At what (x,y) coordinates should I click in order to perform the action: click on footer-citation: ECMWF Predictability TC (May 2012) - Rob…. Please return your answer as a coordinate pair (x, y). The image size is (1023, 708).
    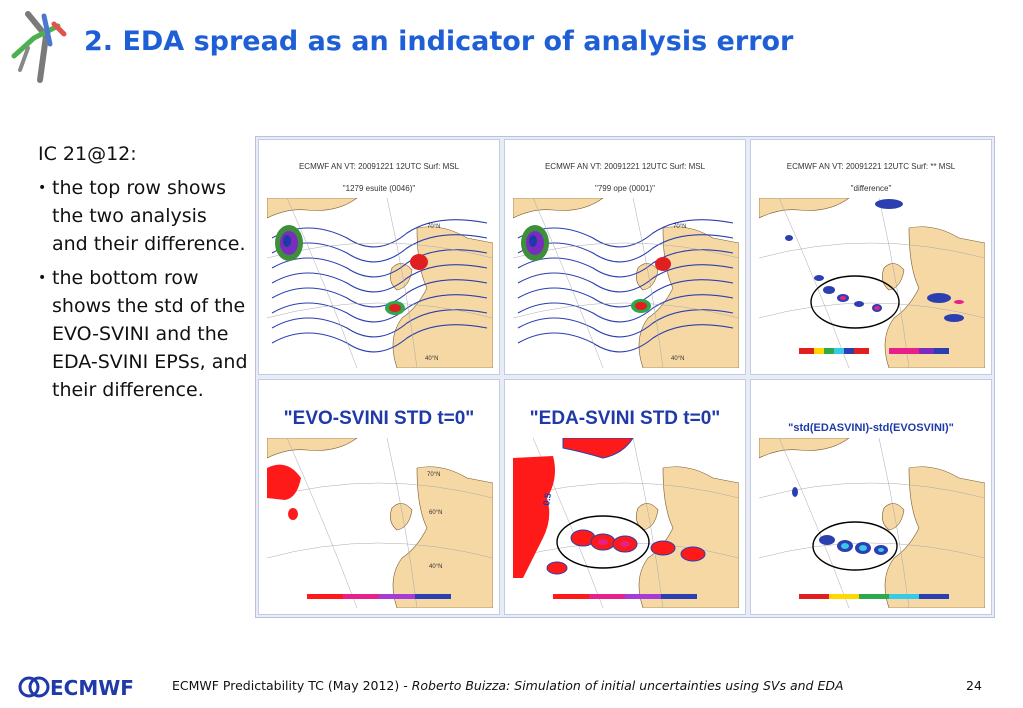
    Looking at the image, I should click on (508, 685).